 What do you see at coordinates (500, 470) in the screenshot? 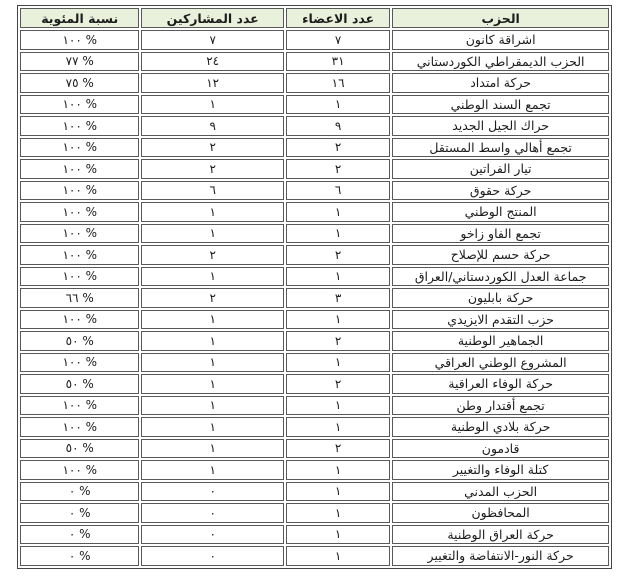
I see `party-name-cell: كتلة الوفاء والتغيير` at bounding box center [500, 470].